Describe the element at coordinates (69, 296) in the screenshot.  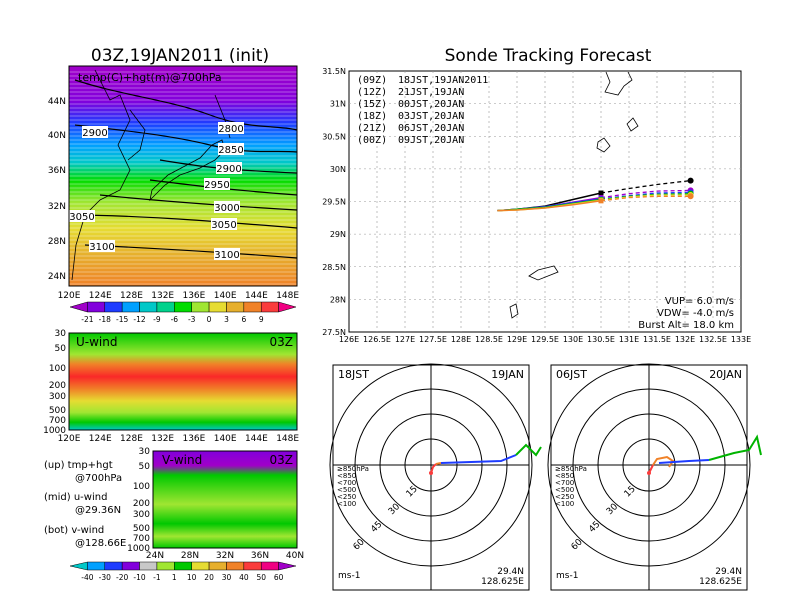
I see `lon-tick-label: 120E` at that location.